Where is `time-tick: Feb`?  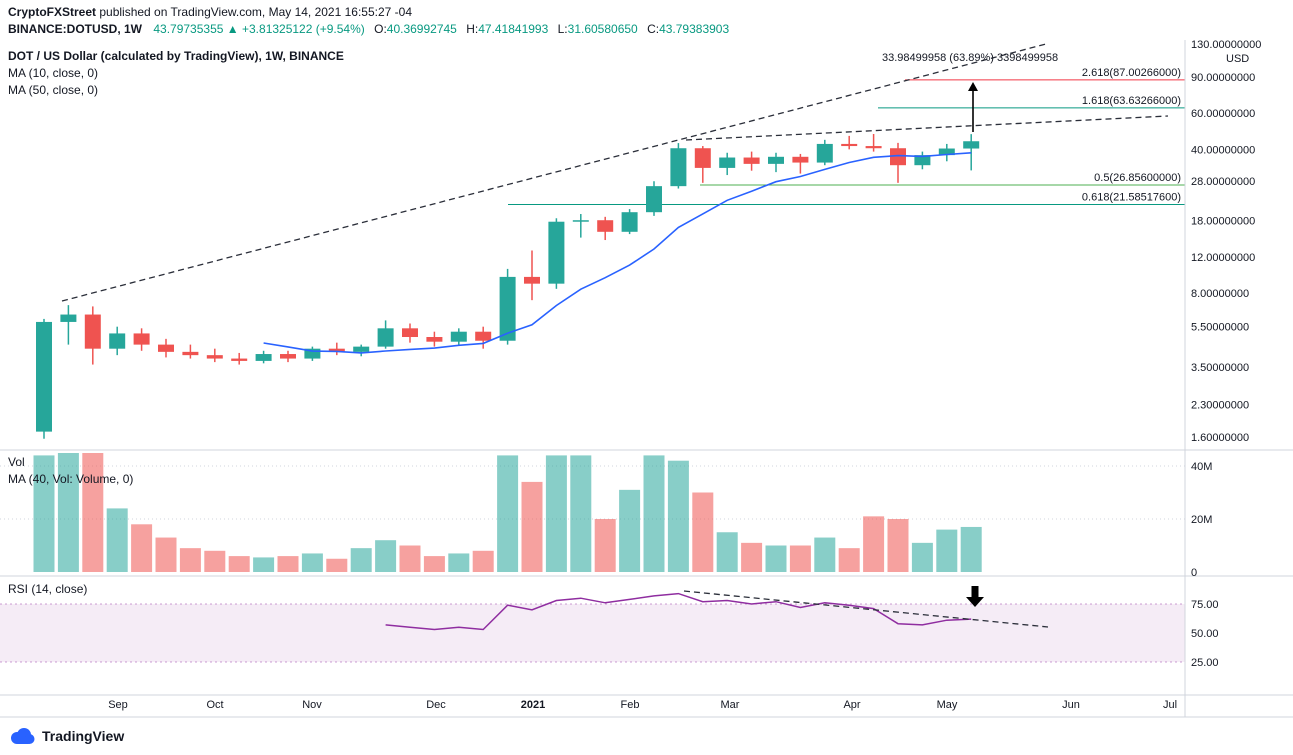 time-tick: Feb is located at coordinates (630, 705).